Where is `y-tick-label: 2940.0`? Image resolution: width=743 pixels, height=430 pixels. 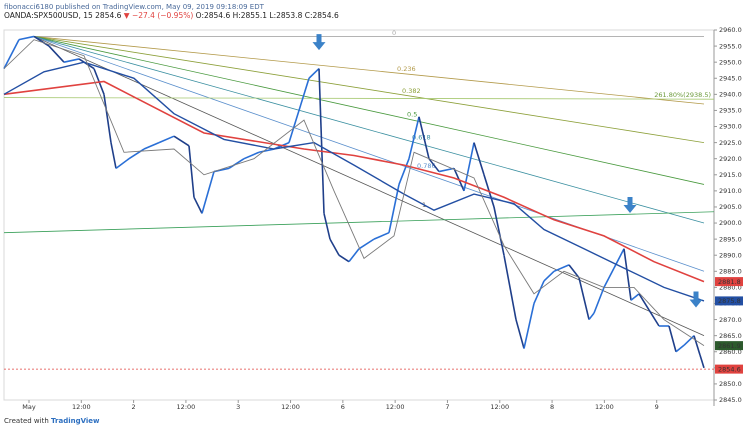
y-tick-label: 2940.0 is located at coordinates (730, 95).